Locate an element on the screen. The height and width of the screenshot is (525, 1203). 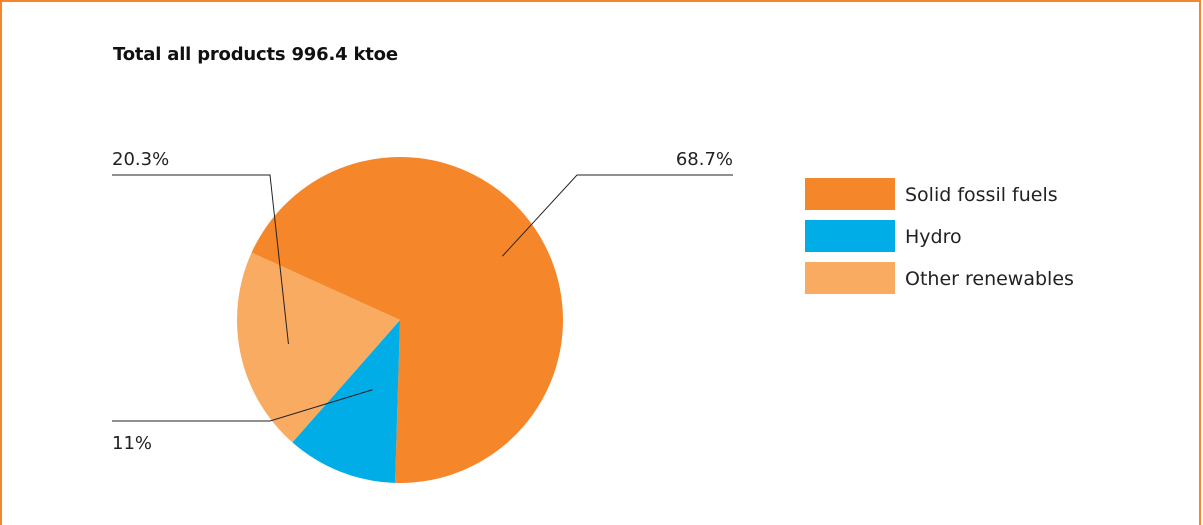
pie-slice-other-renewables is located at coordinates (318, 347).